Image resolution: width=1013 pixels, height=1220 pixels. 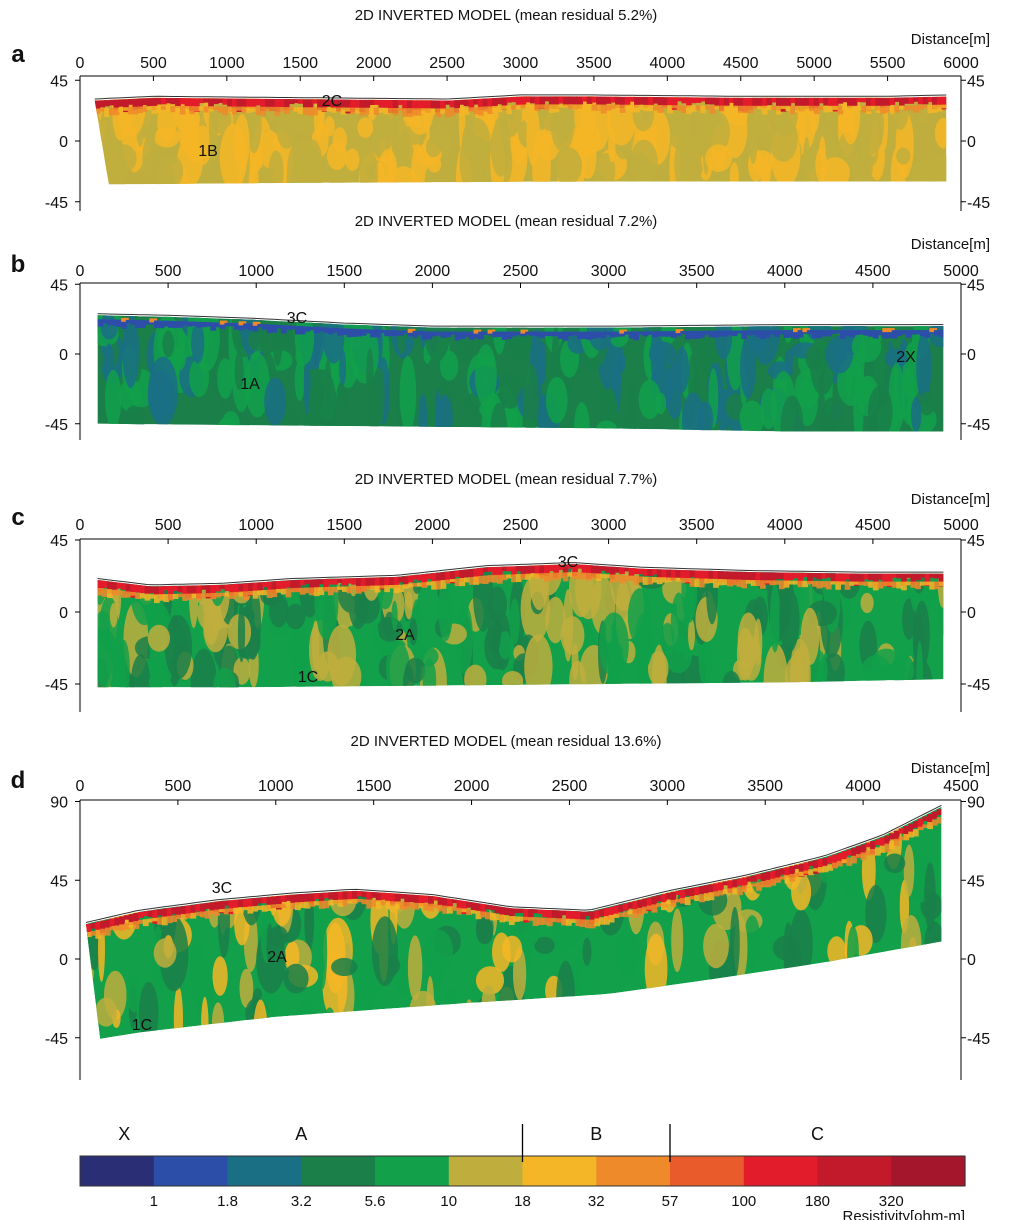 I want to click on y-tick-label-right: 0, so click(x=971, y=960).